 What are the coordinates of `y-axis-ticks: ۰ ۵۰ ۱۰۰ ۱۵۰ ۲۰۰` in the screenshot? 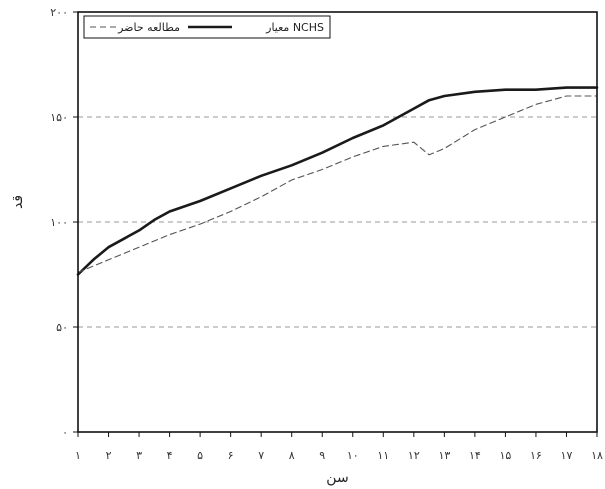 It's located at (64, 222).